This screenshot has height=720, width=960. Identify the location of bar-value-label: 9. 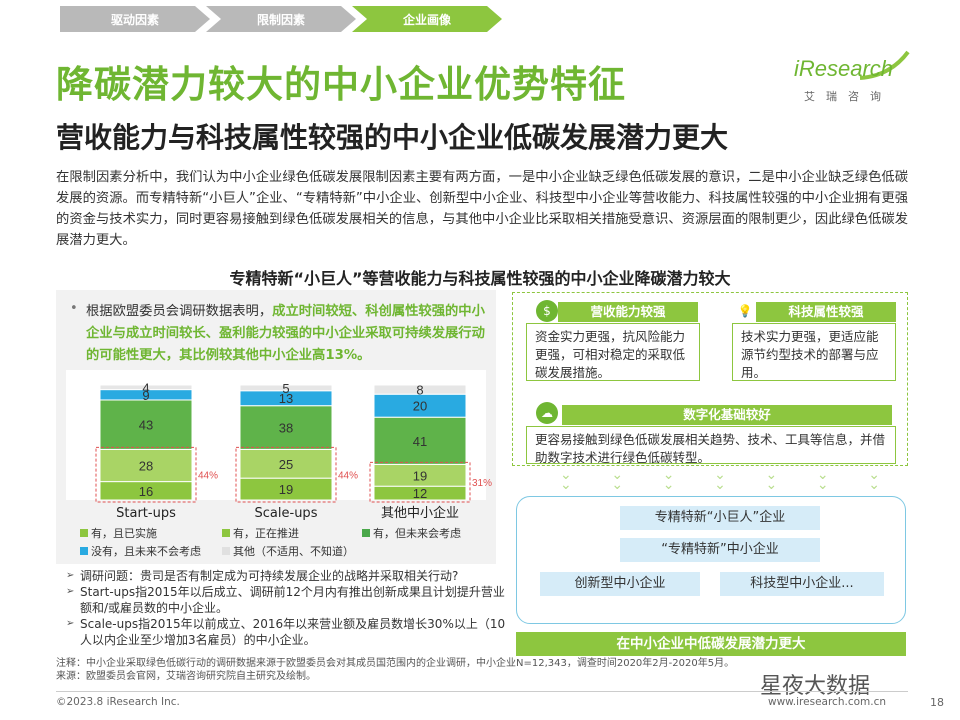
(145, 395).